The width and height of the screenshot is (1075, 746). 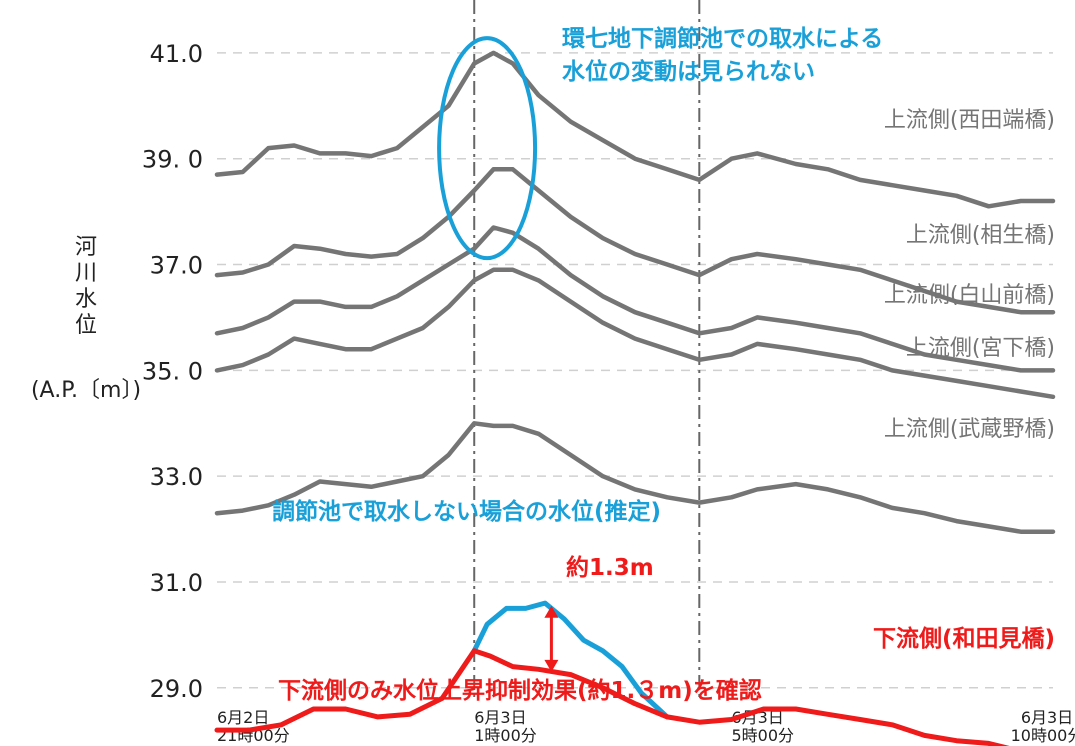 What do you see at coordinates (86, 299) in the screenshot?
I see `y-axis-label-char: 水` at bounding box center [86, 299].